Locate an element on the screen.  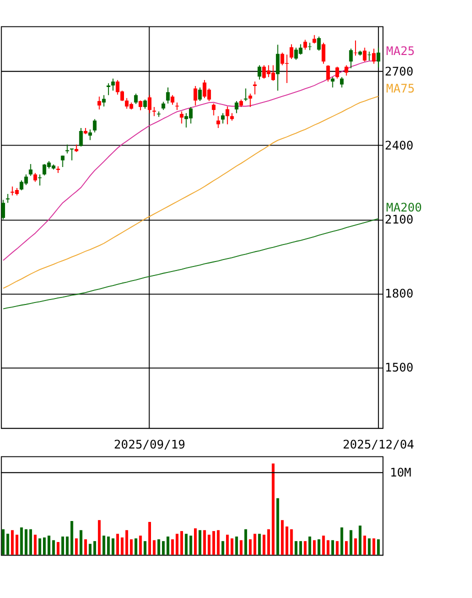
y-tick-label: 2700 is located at coordinates (399, 71).